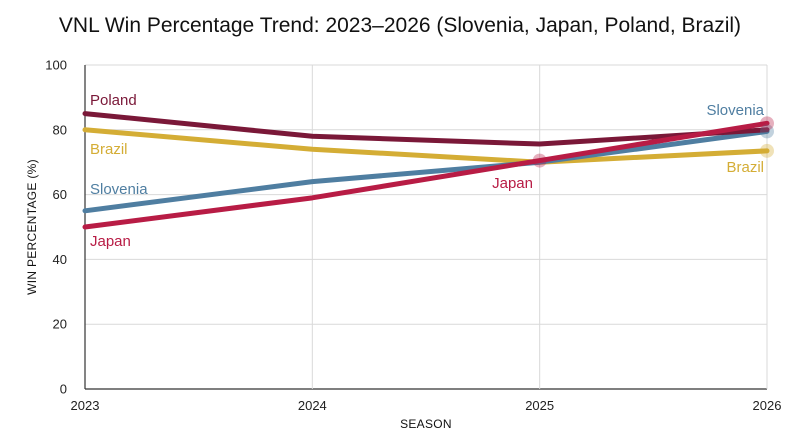  What do you see at coordinates (32, 227) in the screenshot?
I see `y-axis-title: WIN PERCENTAGE (%)` at bounding box center [32, 227].